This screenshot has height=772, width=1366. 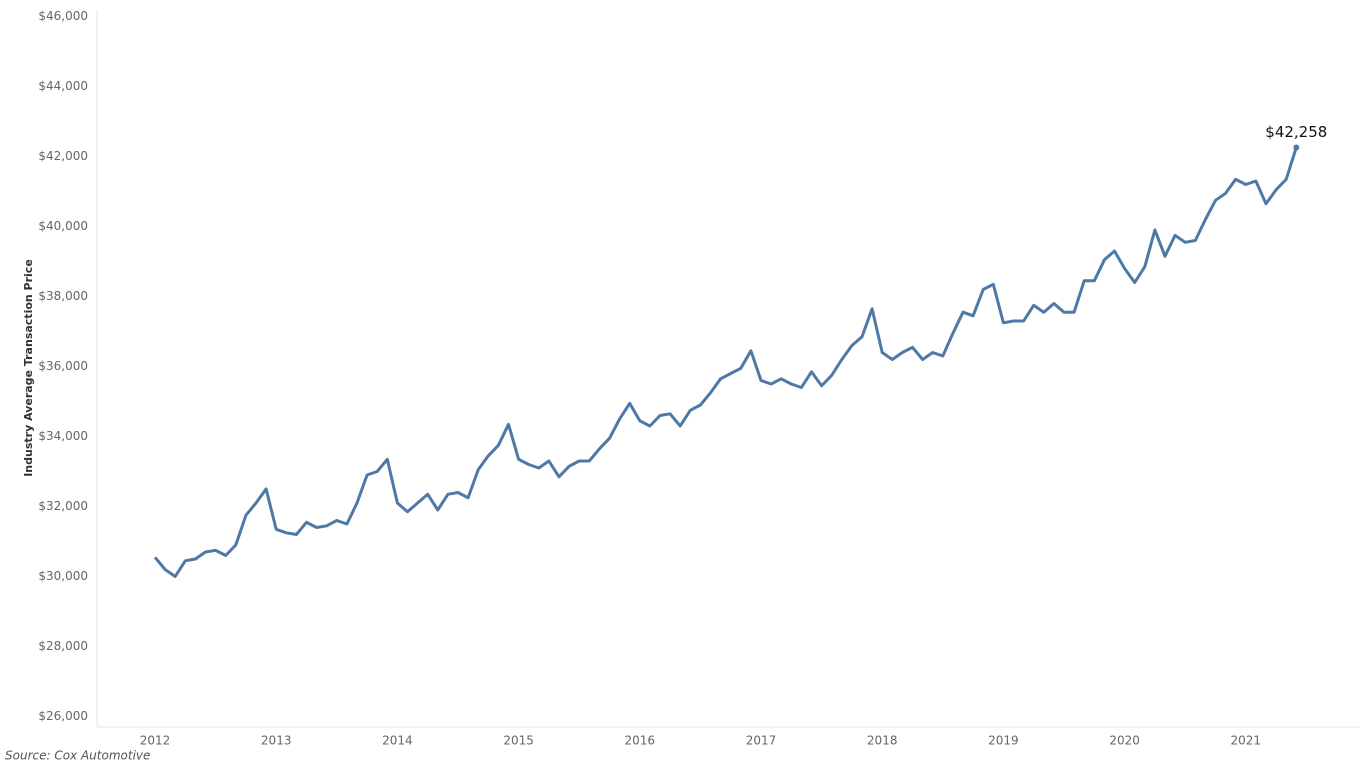 I want to click on y-axis-title: Industry Average Transaction Price, so click(x=28, y=368).